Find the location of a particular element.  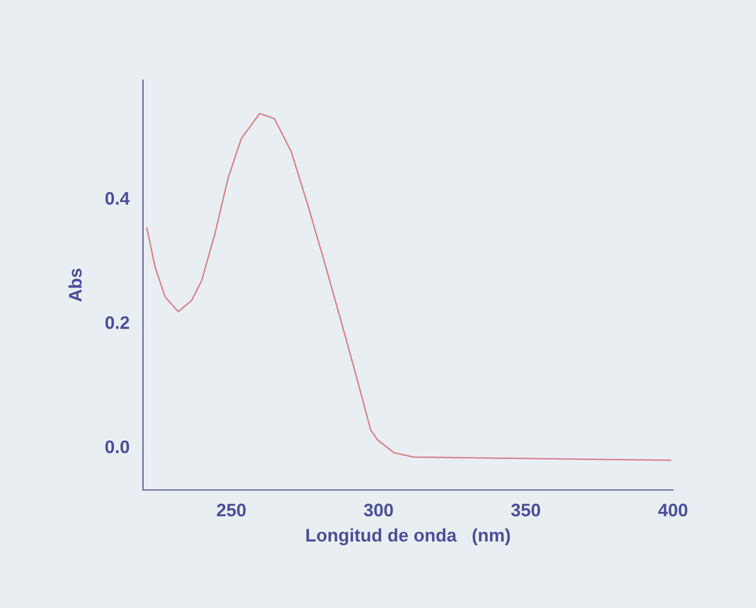

y-tick-label: 0.2 is located at coordinates (117, 322).